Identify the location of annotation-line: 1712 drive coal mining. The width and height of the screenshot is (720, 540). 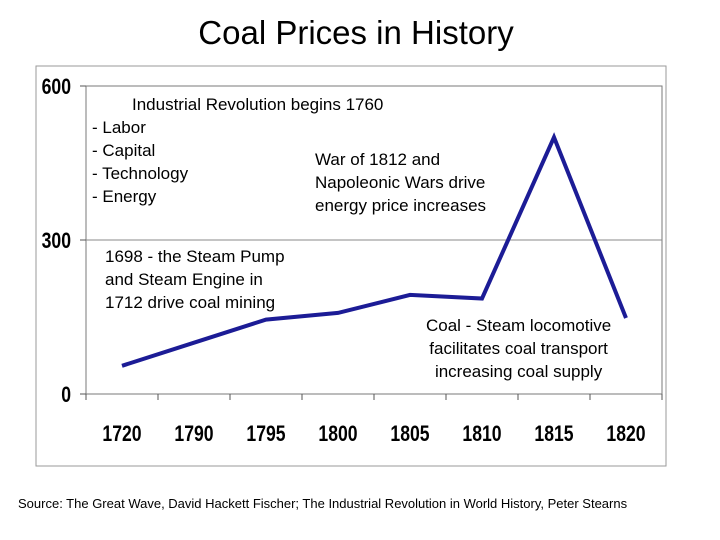
(190, 302).